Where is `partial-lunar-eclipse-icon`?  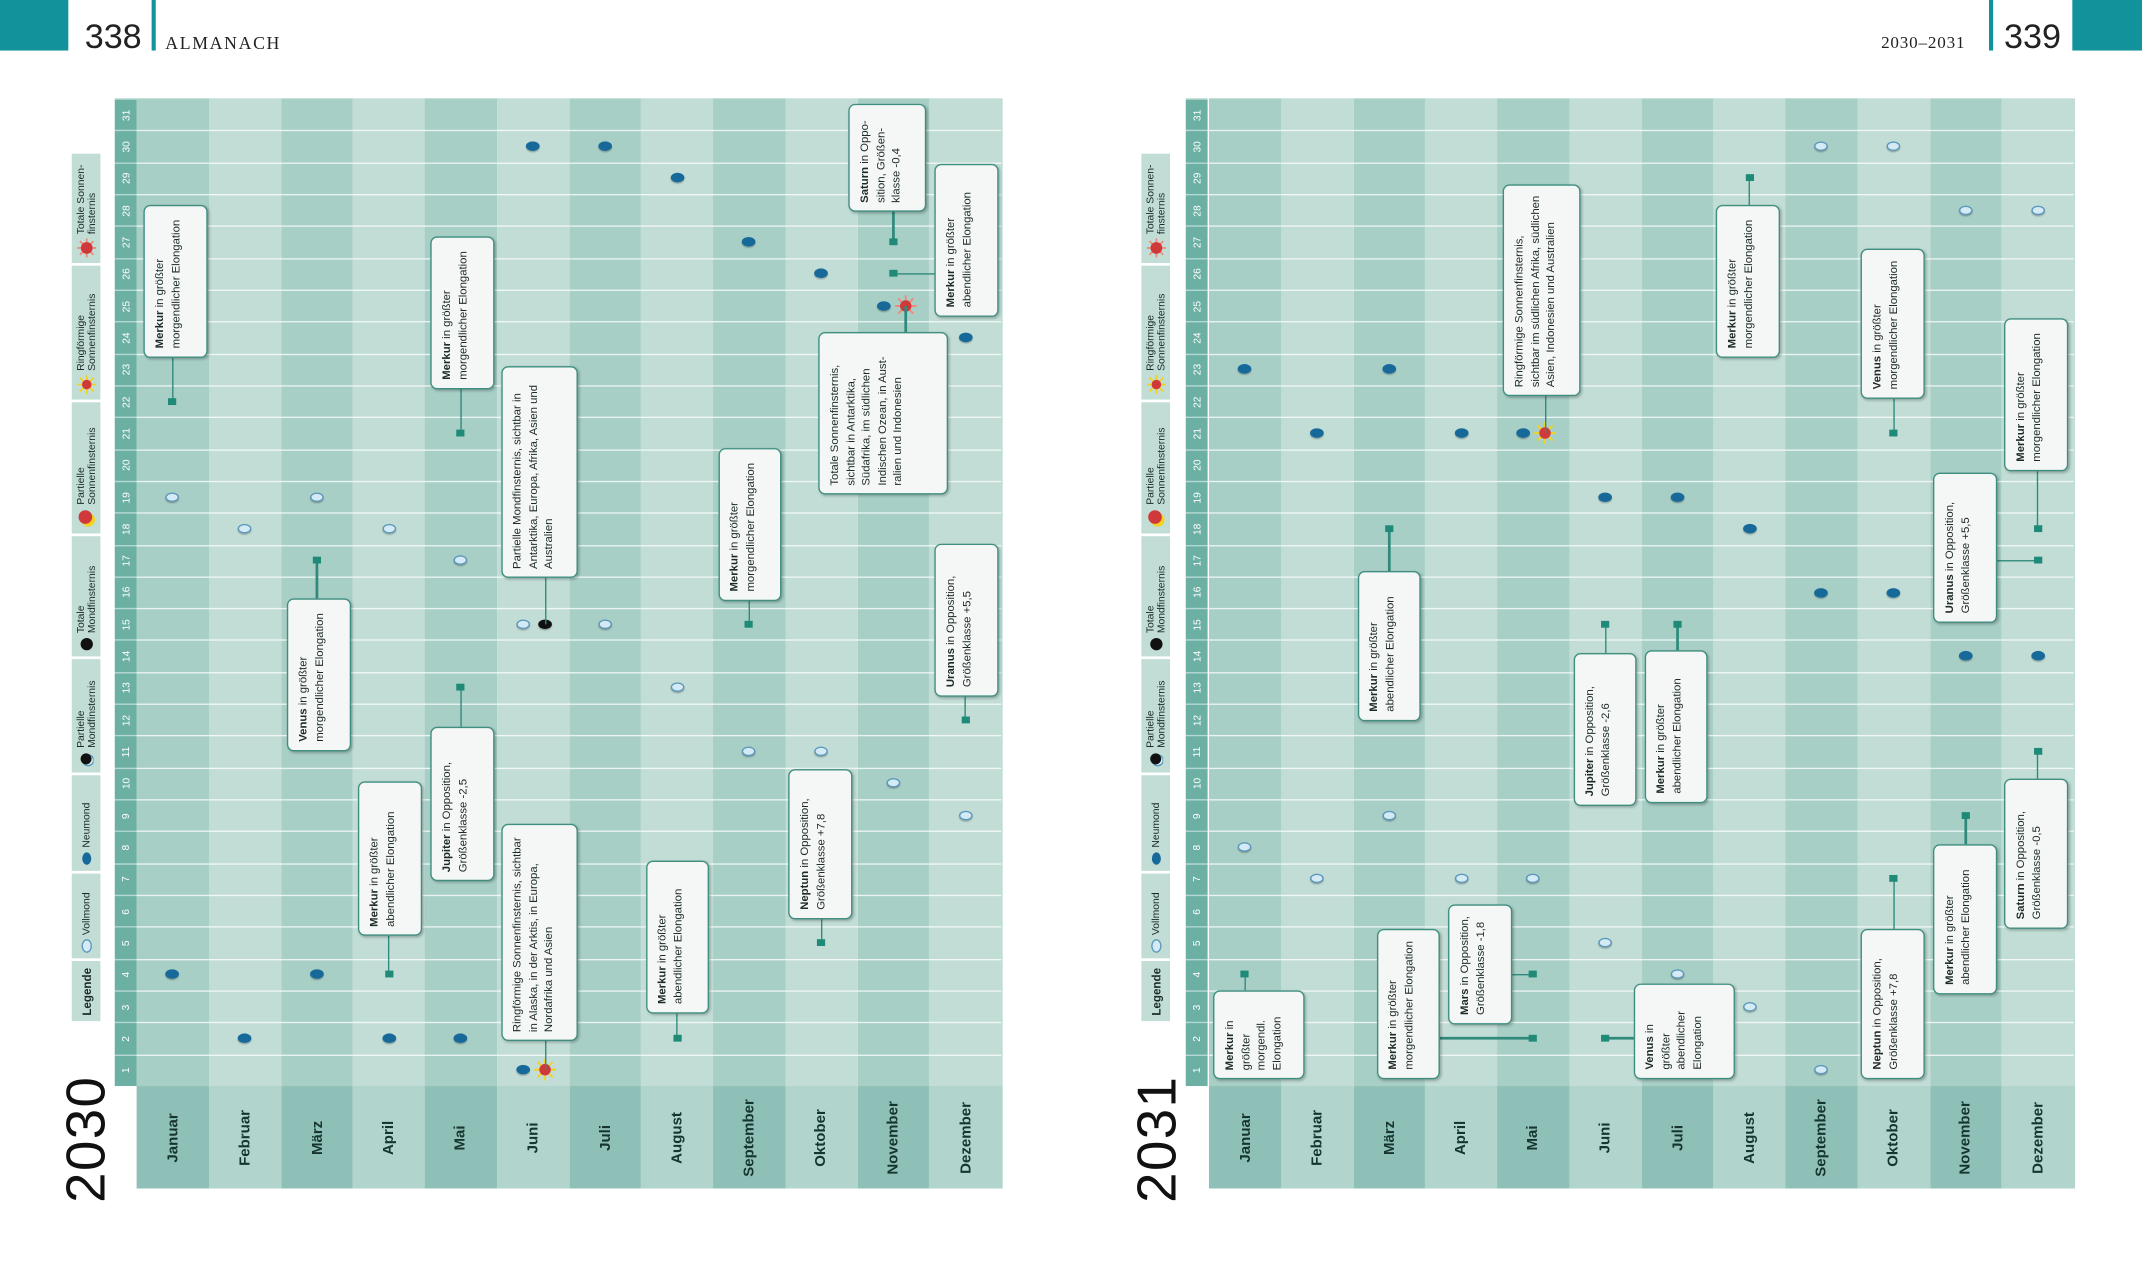
partial-lunar-eclipse-icon is located at coordinates (1156, 759).